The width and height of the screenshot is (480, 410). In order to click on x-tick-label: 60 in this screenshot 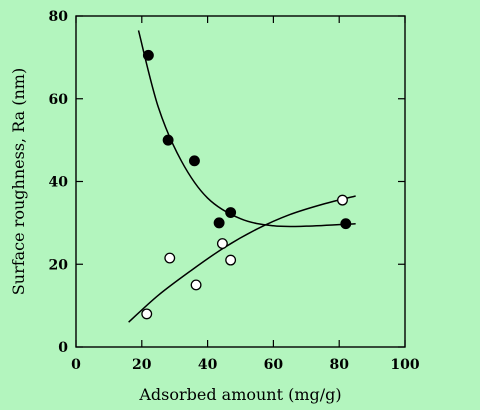, I will do `click(274, 365)`.